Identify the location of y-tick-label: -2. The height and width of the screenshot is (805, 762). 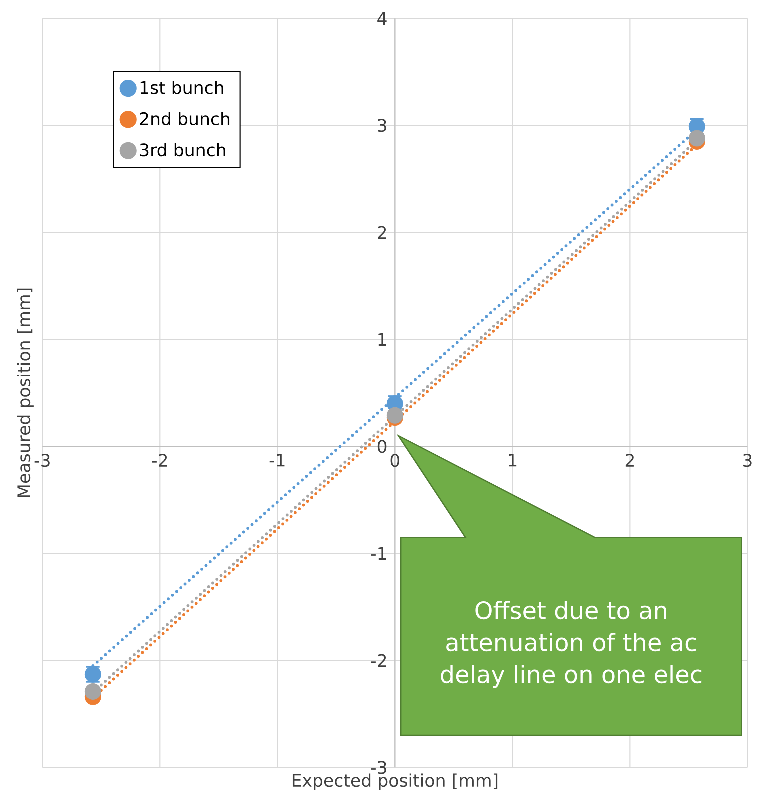
(378, 661).